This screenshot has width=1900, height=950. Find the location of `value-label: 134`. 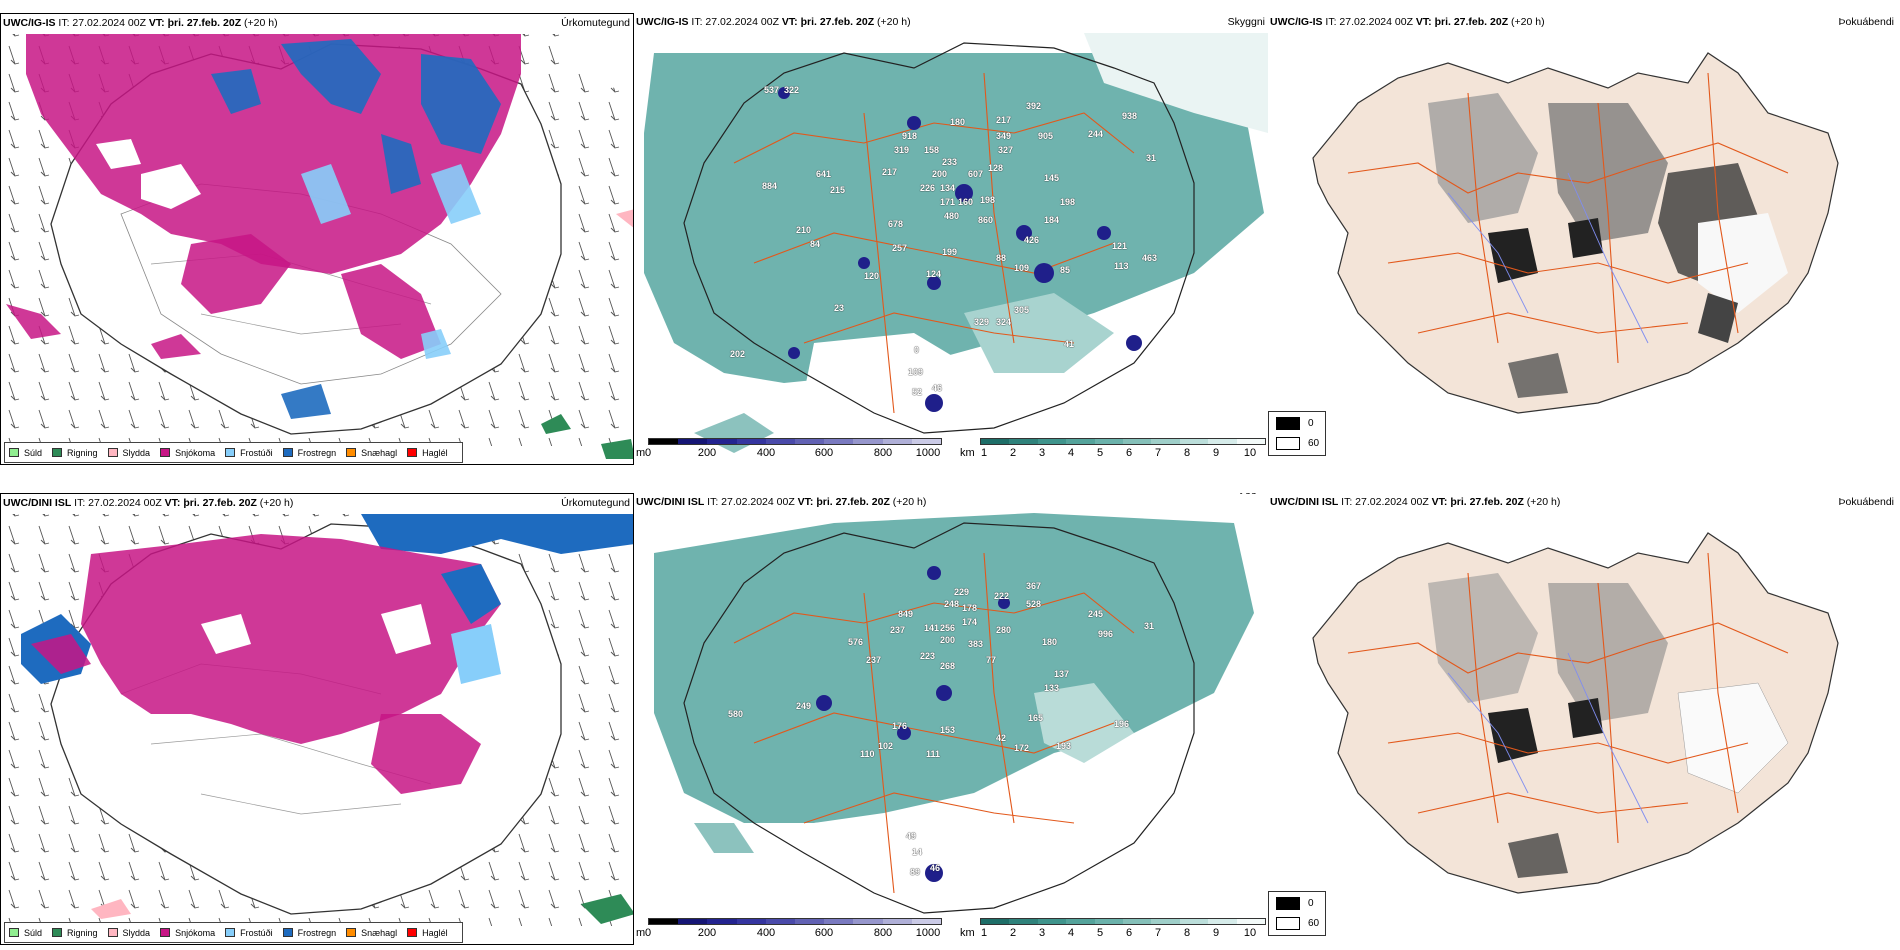

value-label: 134 is located at coordinates (948, 188).